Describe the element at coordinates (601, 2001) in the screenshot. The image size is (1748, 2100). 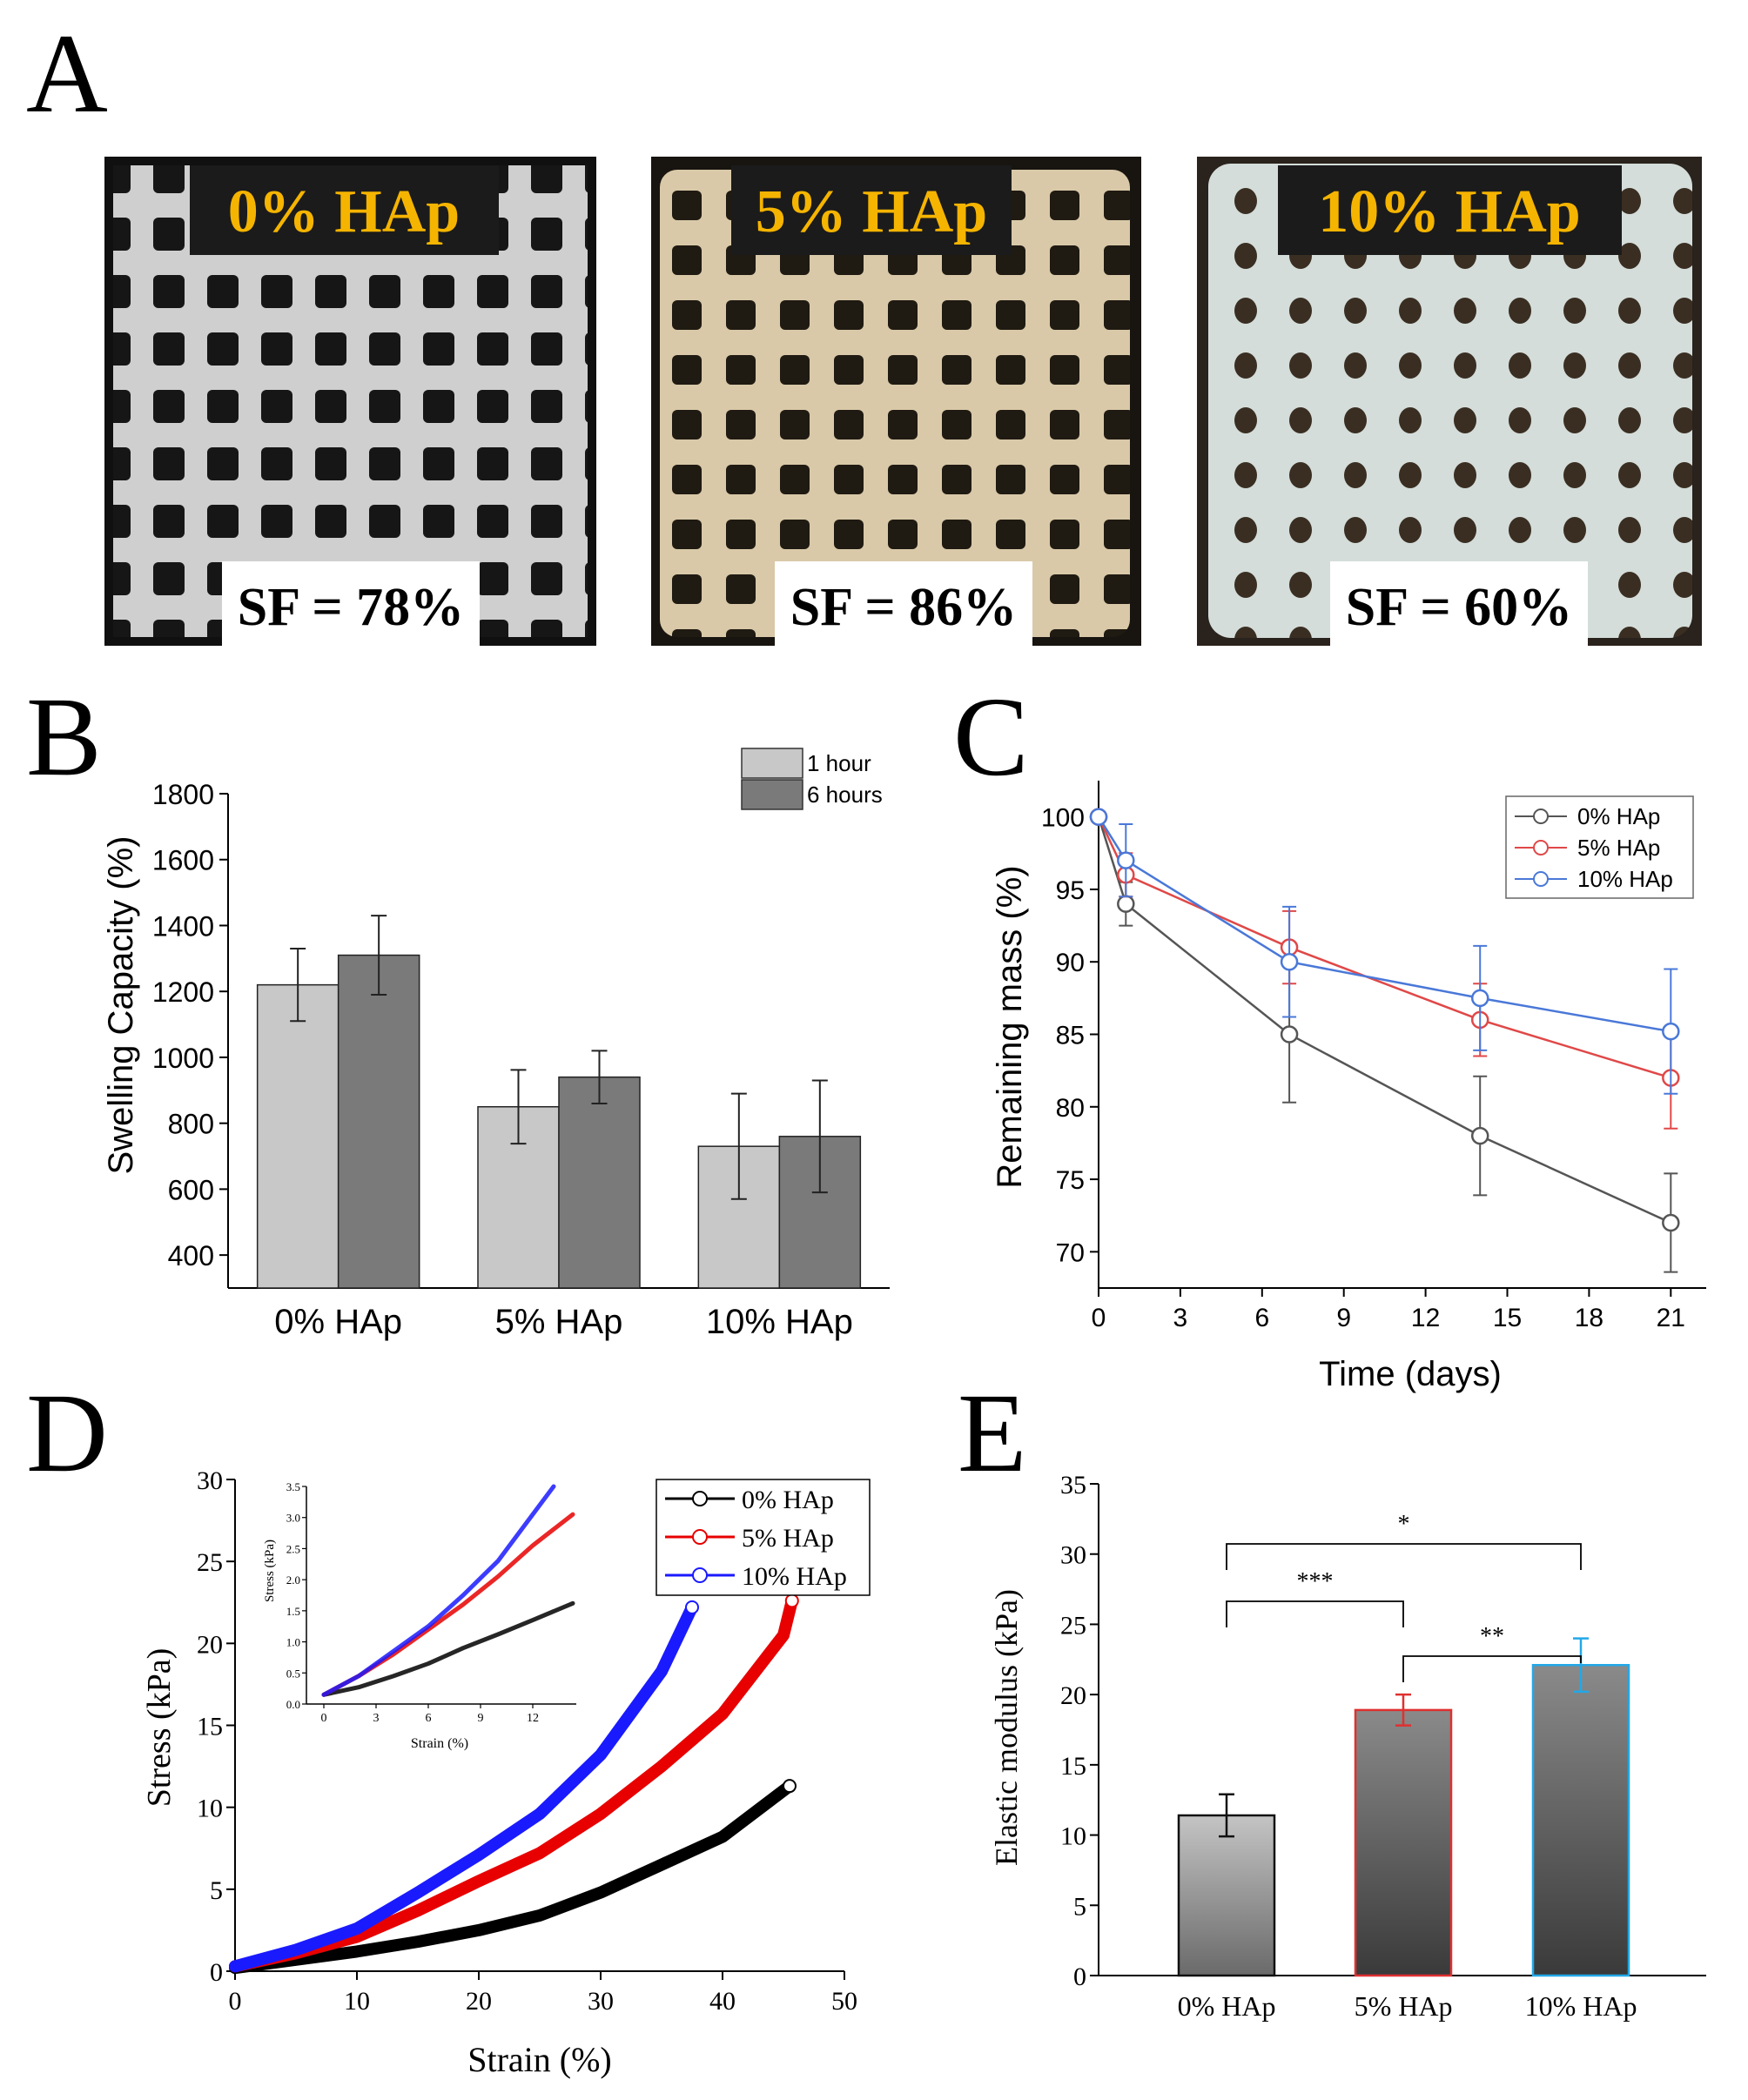
I see `x-tick-label: 30` at that location.